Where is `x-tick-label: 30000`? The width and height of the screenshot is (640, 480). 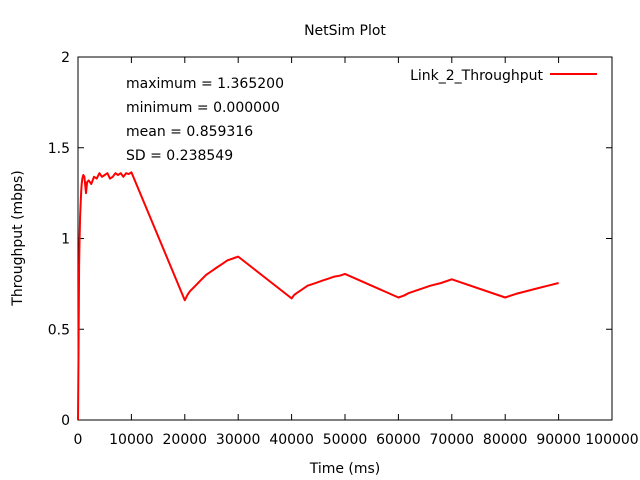
x-tick-label: 30000 is located at coordinates (238, 440).